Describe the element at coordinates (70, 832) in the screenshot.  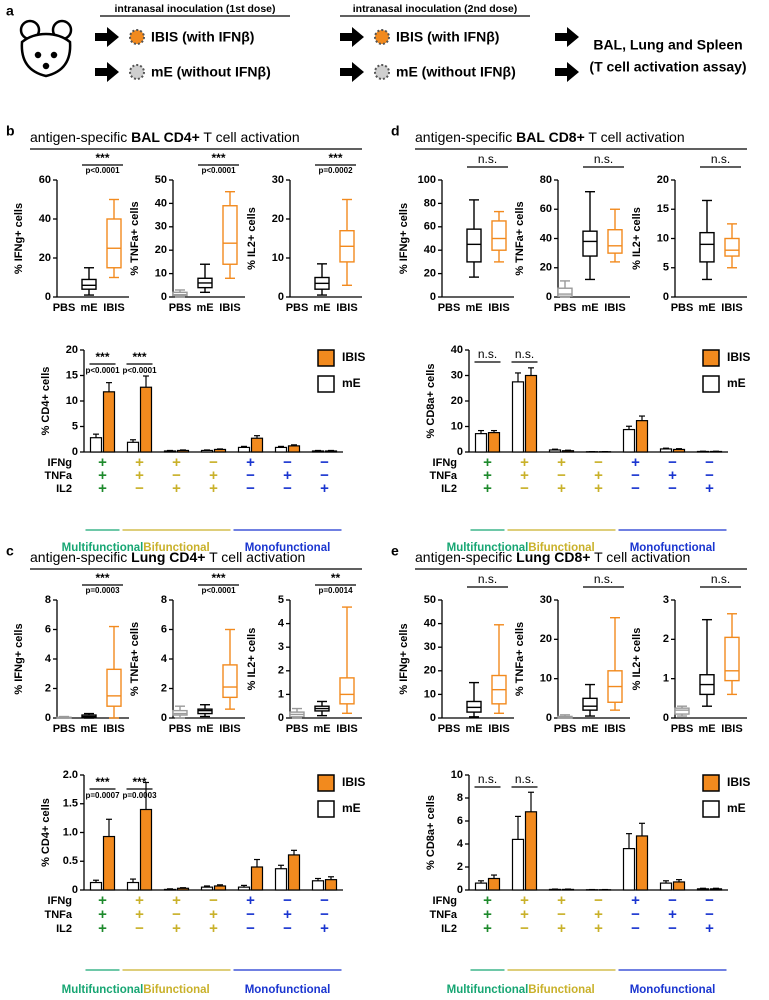
I see `y-tick-label: 1.0` at that location.